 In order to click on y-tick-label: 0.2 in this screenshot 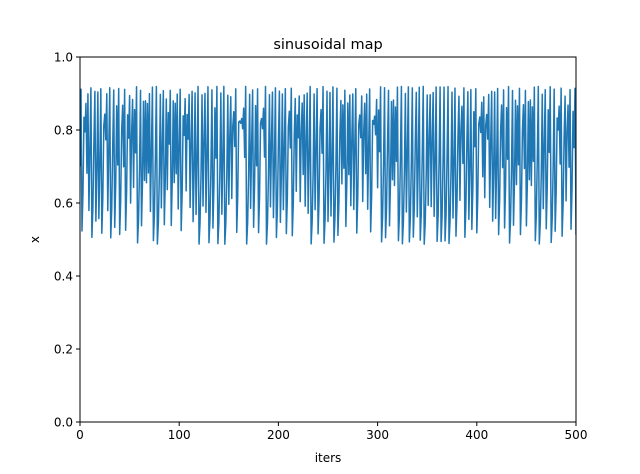, I will do `click(63, 350)`.